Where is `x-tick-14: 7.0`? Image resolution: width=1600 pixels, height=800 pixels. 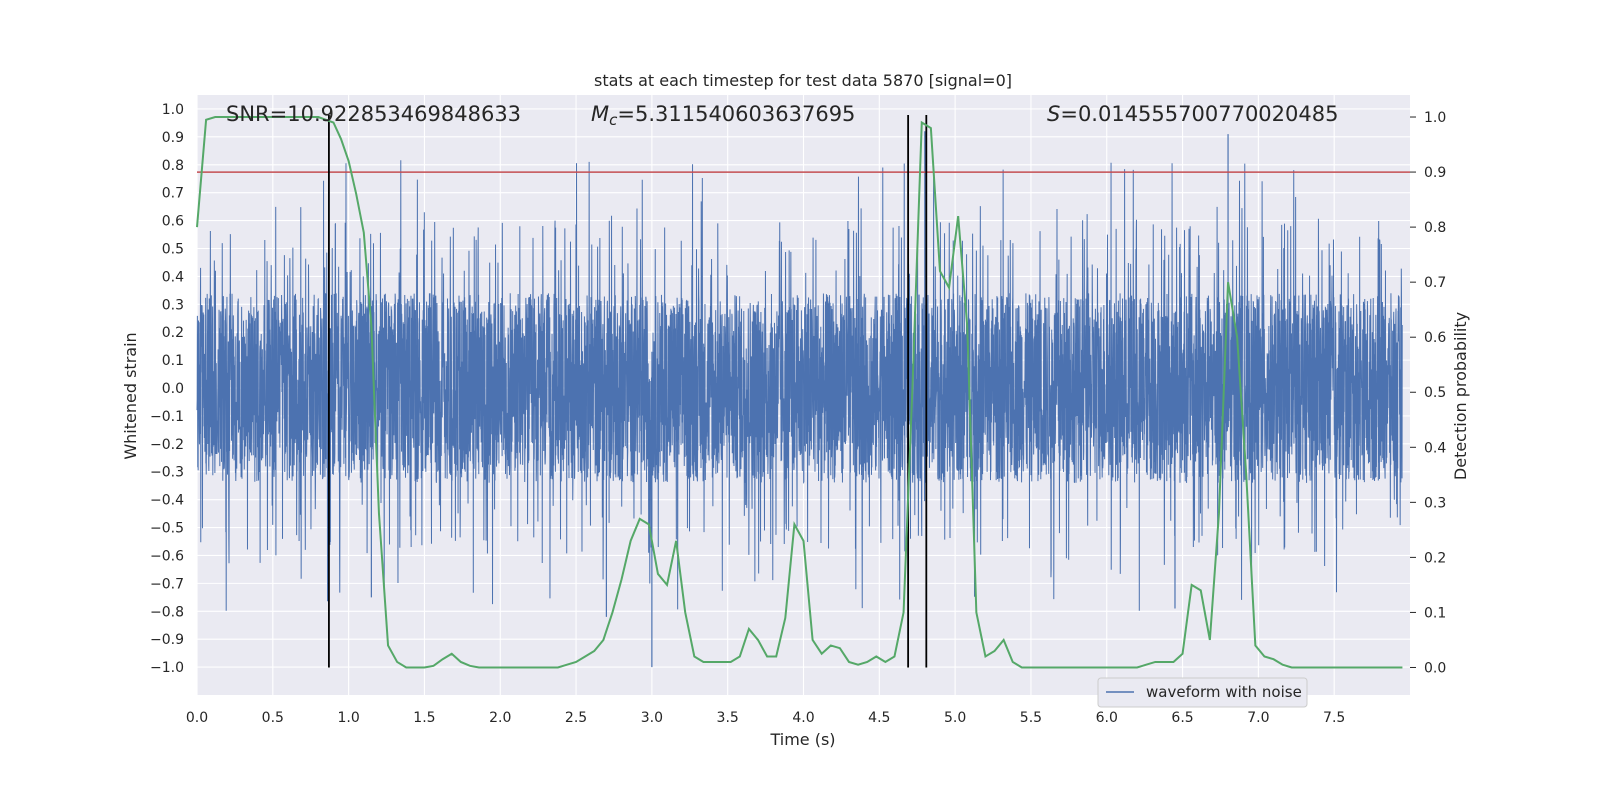 x-tick-14: 7.0 is located at coordinates (1258, 718).